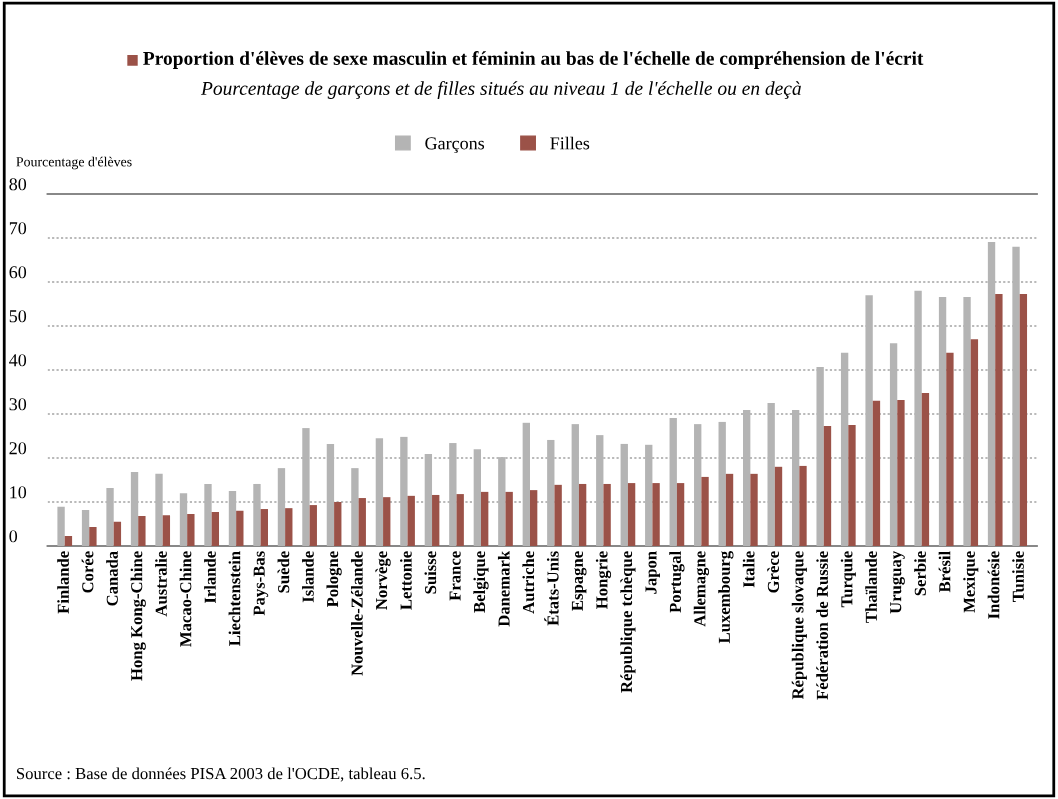 Image resolution: width=1058 pixels, height=799 pixels. I want to click on x-tick-label: Hongrie, so click(603, 580).